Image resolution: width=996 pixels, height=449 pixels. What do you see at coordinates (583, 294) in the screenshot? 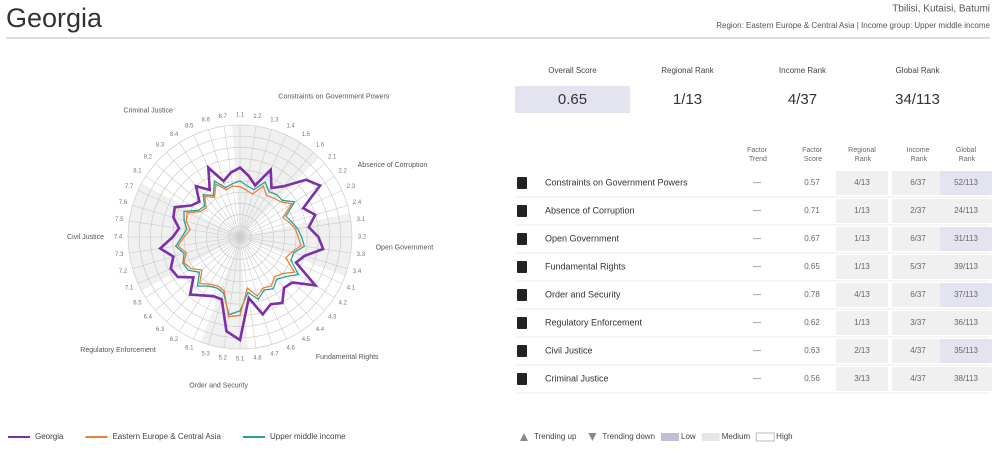
I see `factor-name: Order and Security` at bounding box center [583, 294].